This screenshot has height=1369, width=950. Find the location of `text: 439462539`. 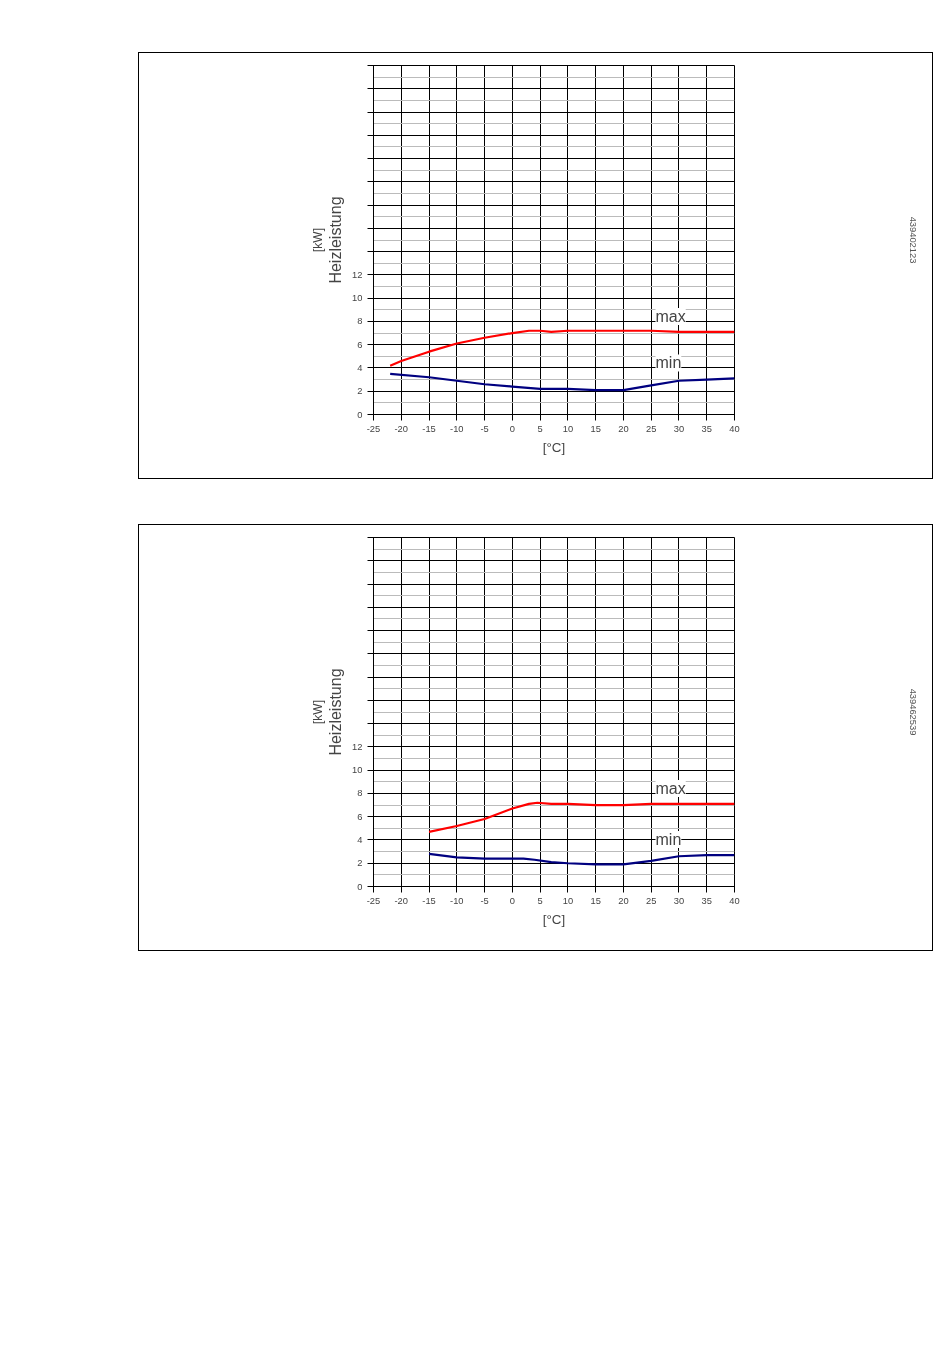

text: 439462539 is located at coordinates (912, 712).